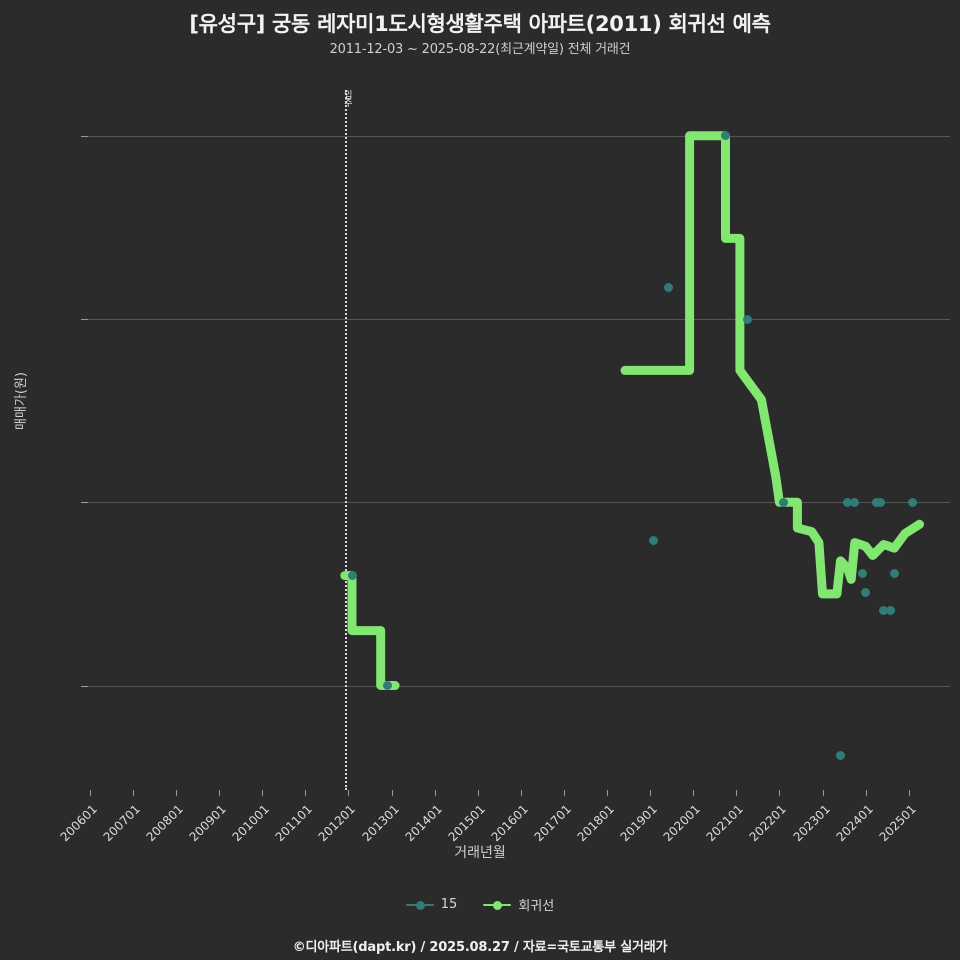 Image resolution: width=960 pixels, height=960 pixels. I want to click on legend-item: 회귀선, so click(518, 904).